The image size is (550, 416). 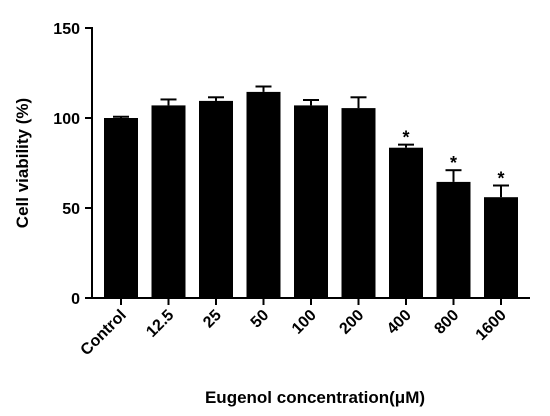 I want to click on x-tick-label: 50, so click(x=260, y=319).